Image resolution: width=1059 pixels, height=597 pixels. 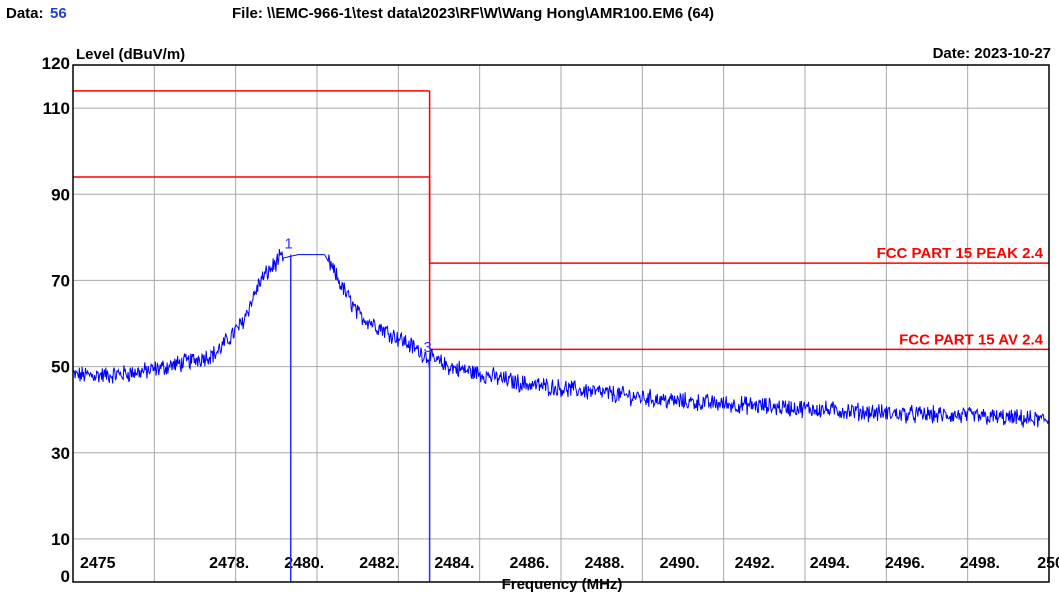 What do you see at coordinates (830, 563) in the screenshot?
I see `x-tick-label: 2494.` at bounding box center [830, 563].